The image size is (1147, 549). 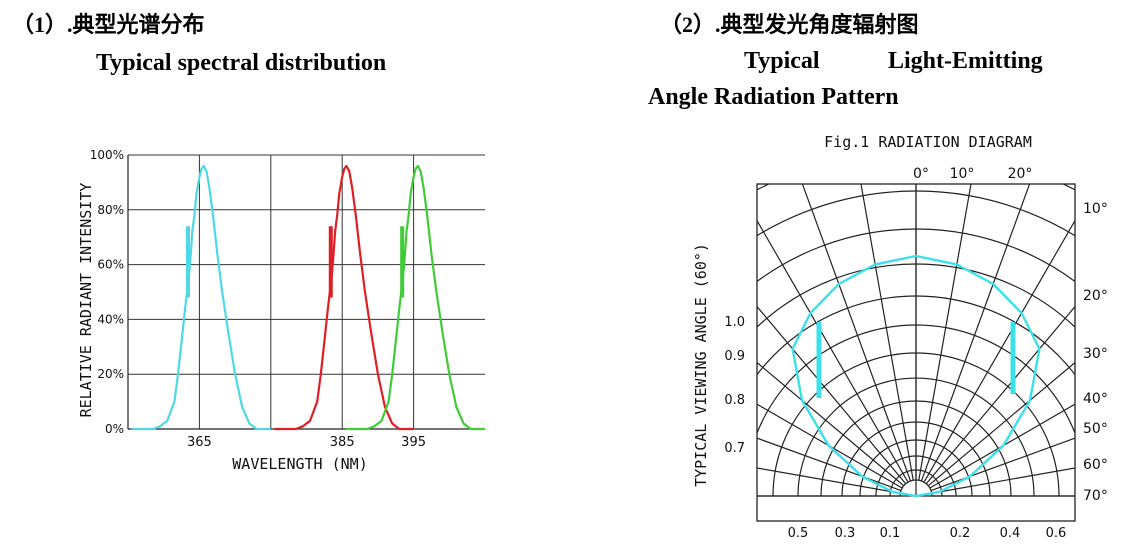 I want to click on right-angle-label: 40°, so click(x=1095, y=399).